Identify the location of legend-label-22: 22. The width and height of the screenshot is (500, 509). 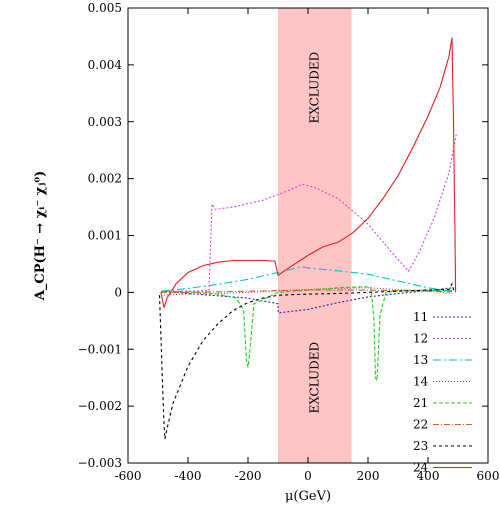
(420, 425).